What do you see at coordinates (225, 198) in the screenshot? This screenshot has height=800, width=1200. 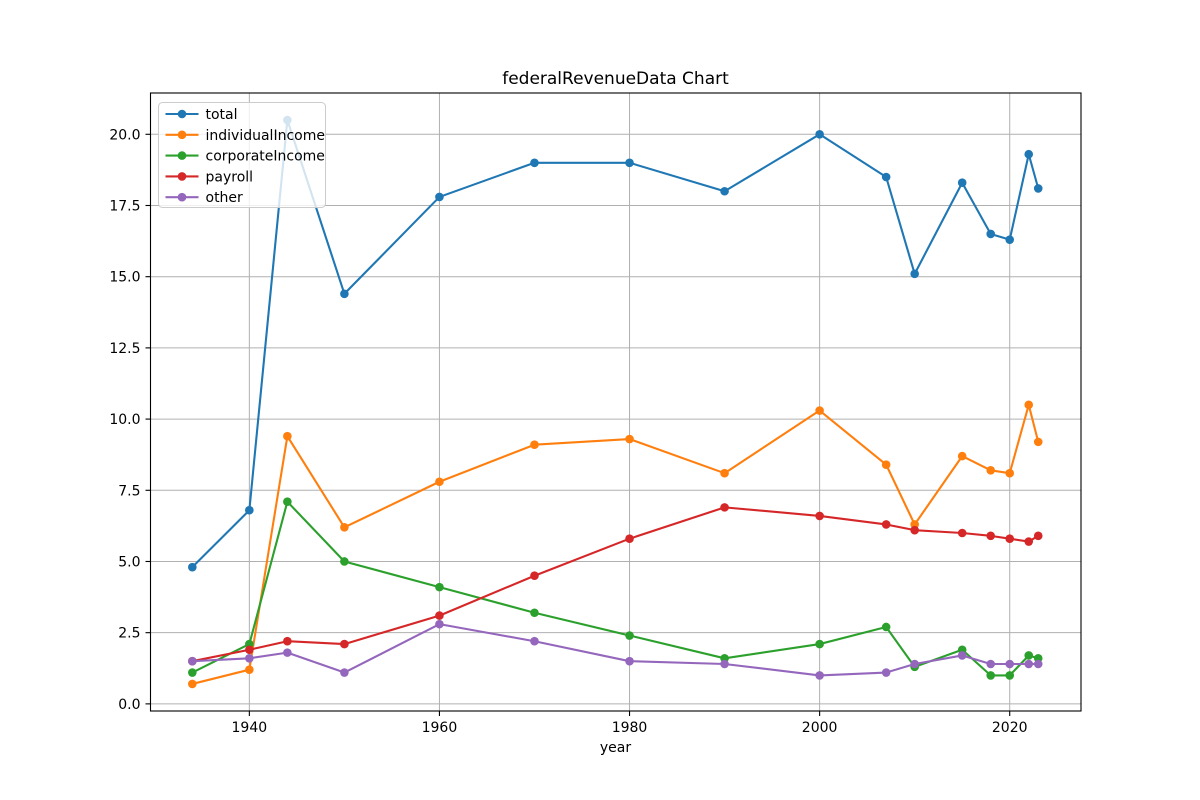 I see `legend-label-other: other` at bounding box center [225, 198].